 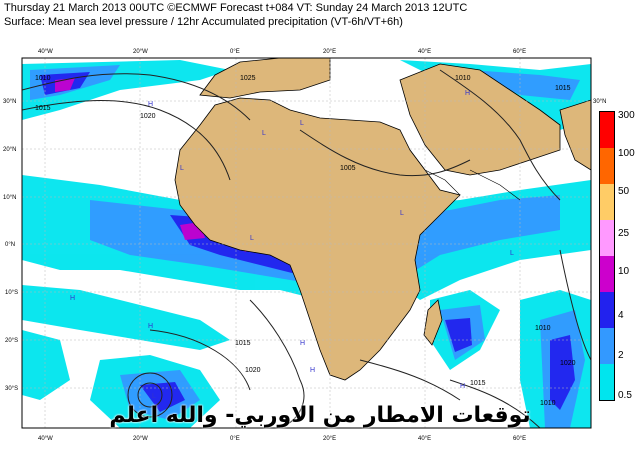 I want to click on isobar-label: 1005, so click(x=348, y=168).